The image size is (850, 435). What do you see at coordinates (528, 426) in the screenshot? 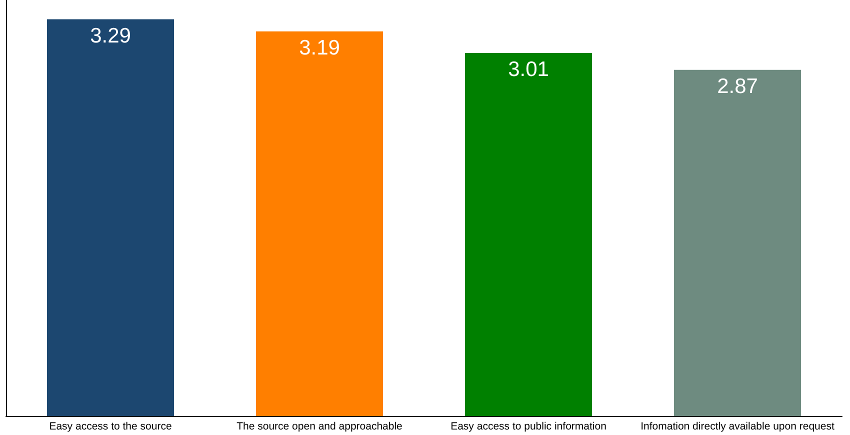
I see `x-tick-label: Easy access to public information` at bounding box center [528, 426].